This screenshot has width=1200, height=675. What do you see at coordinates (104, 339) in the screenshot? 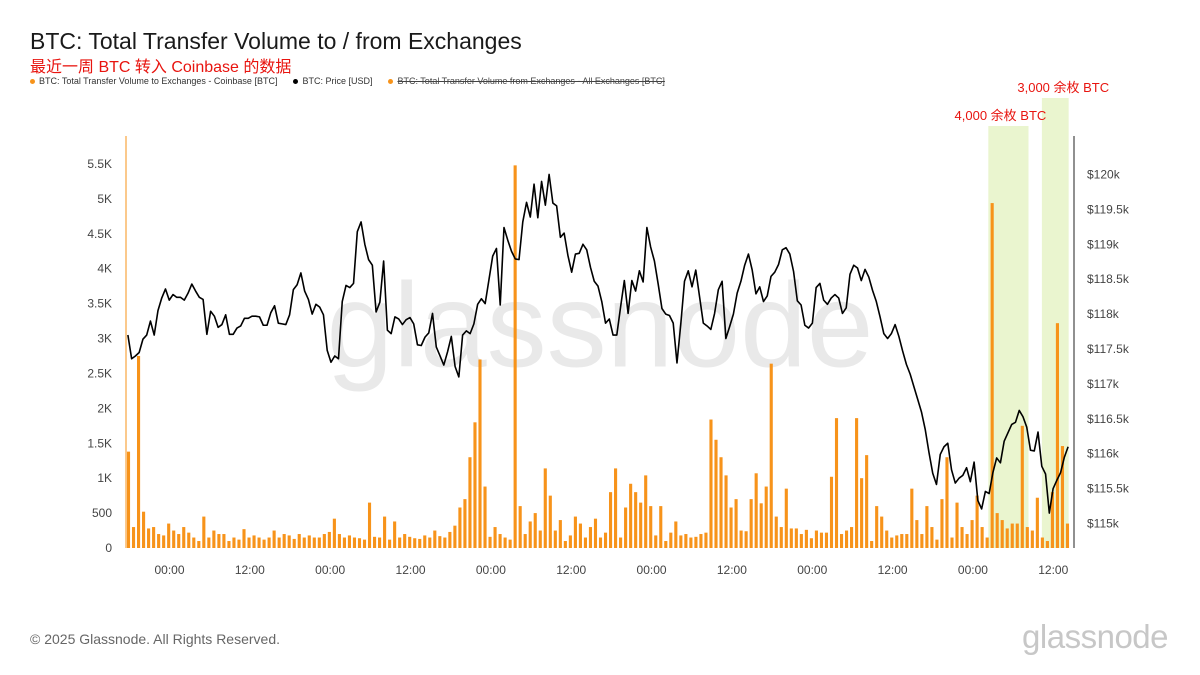
I see `y-left-tick-label: 3K` at bounding box center [104, 339].